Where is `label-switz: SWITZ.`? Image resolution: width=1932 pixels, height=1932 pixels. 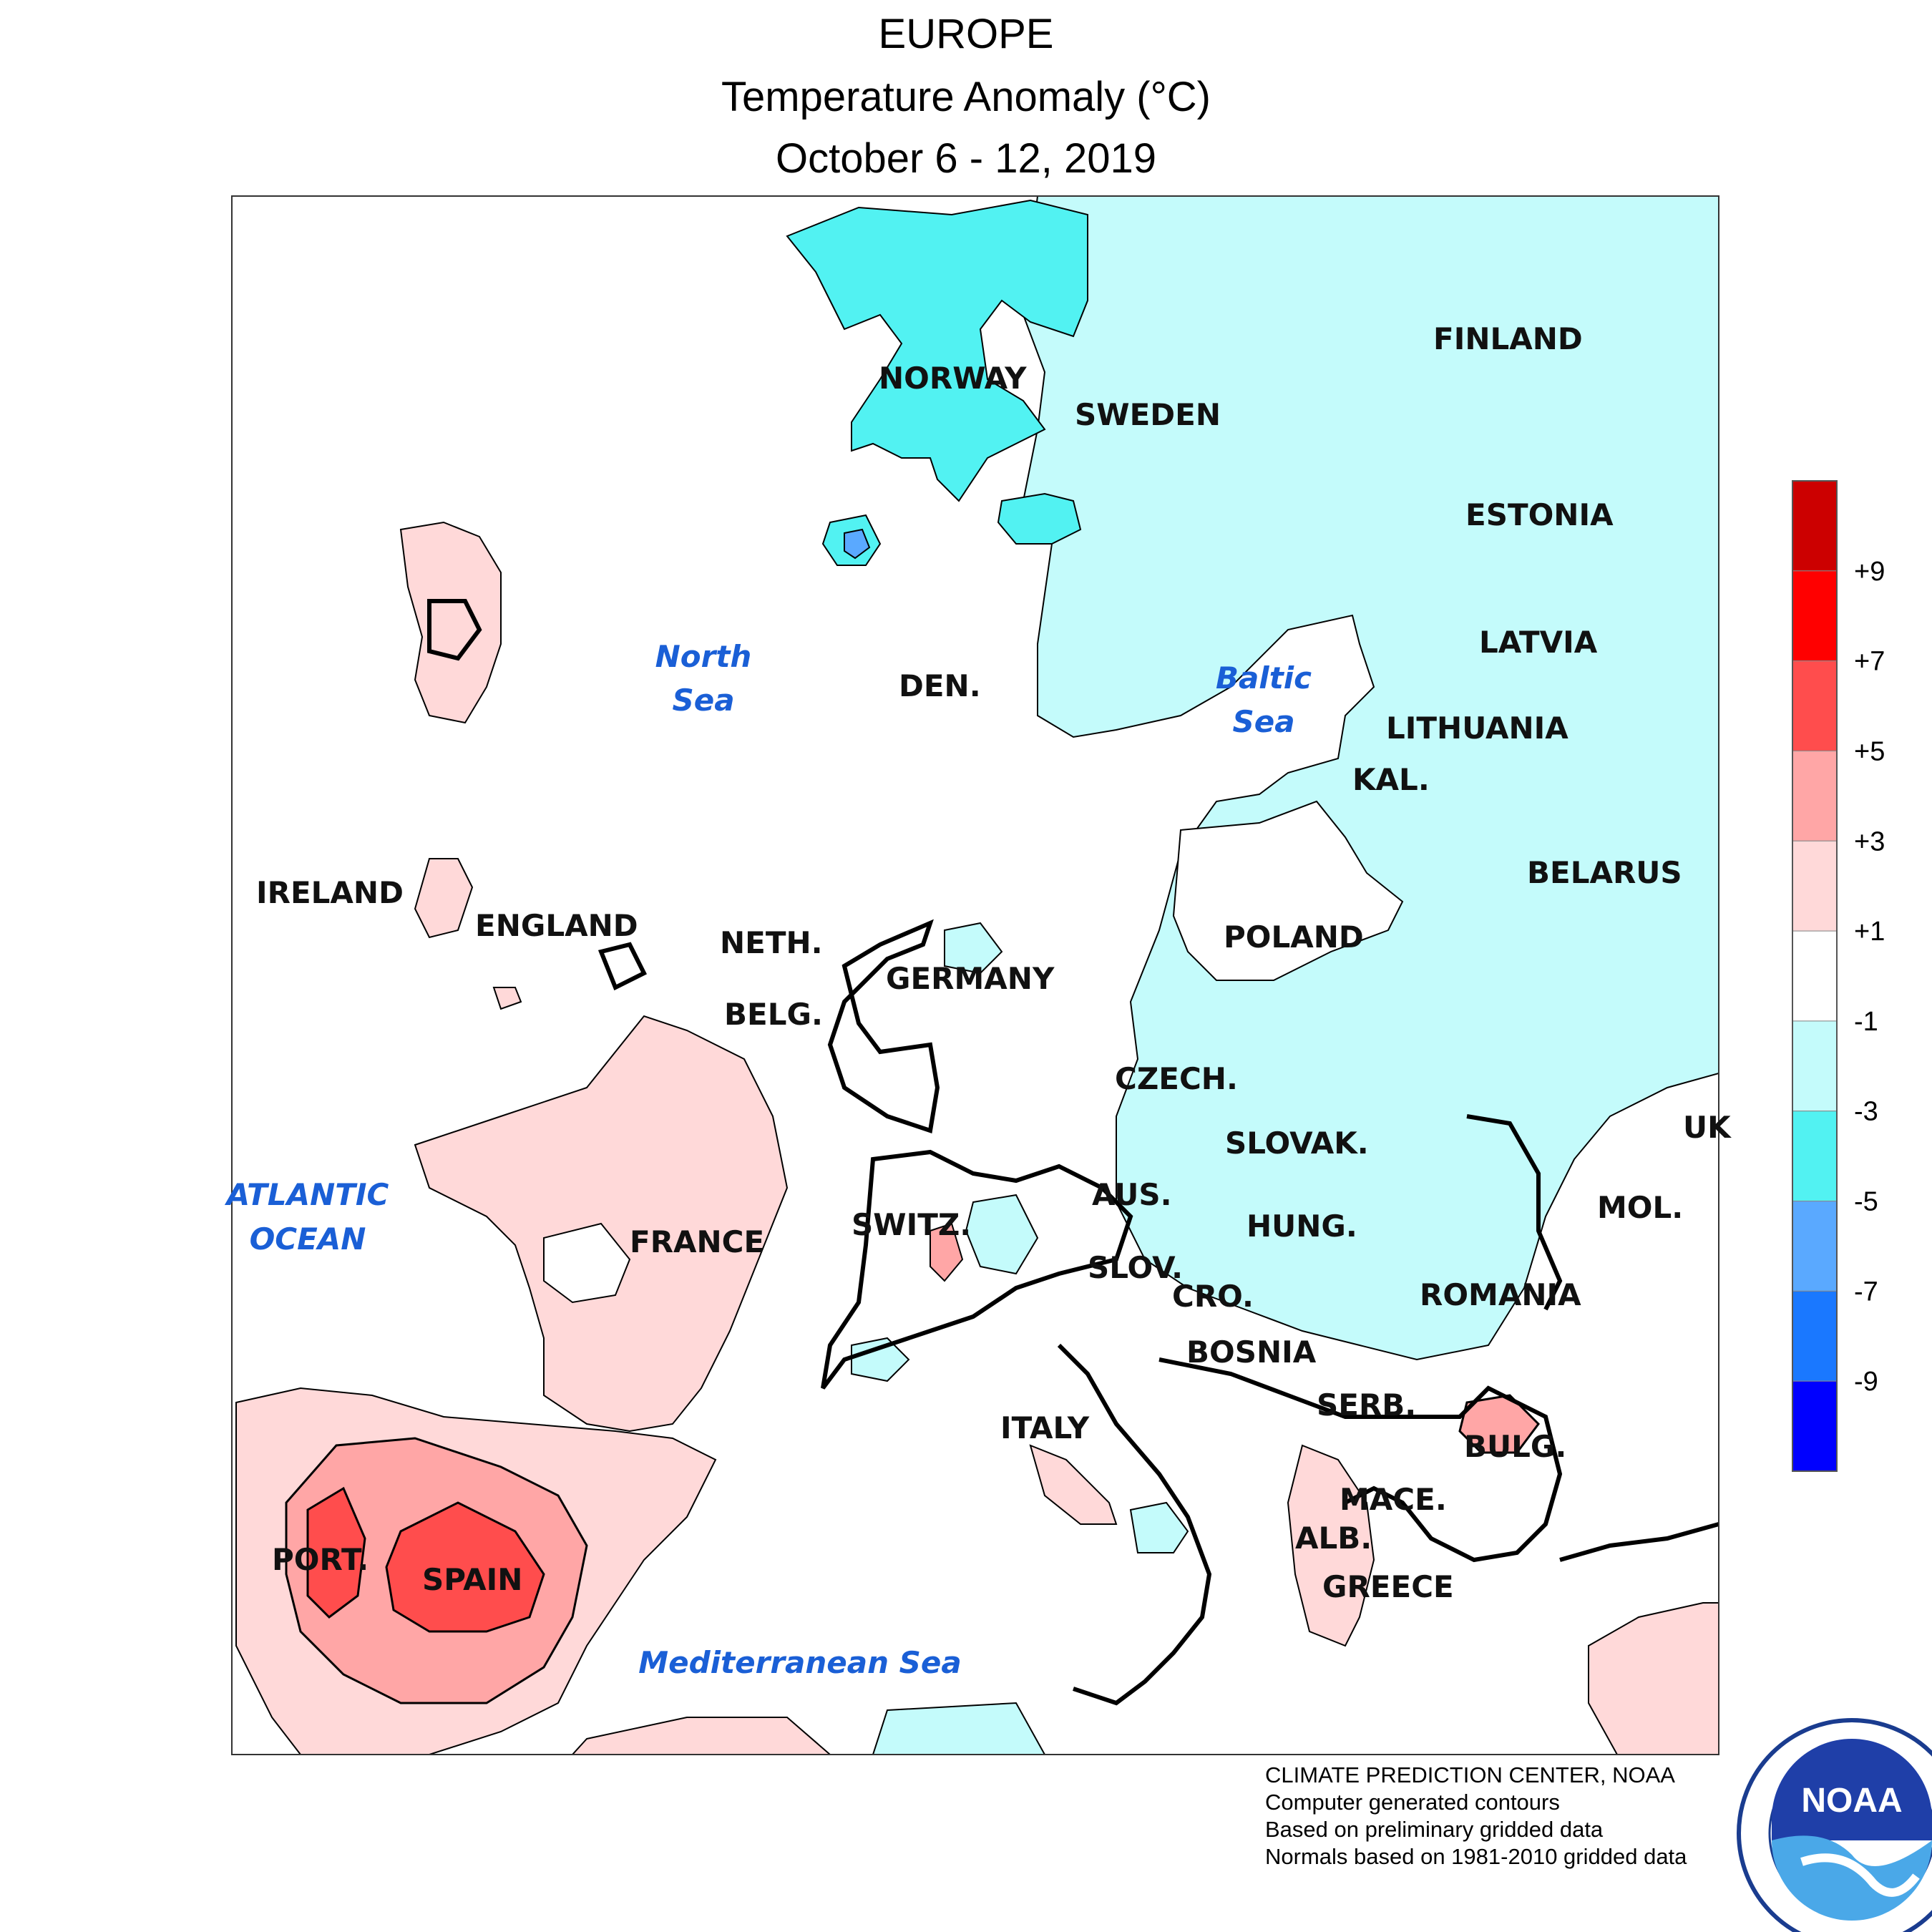
label-switz: SWITZ. is located at coordinates (911, 1224).